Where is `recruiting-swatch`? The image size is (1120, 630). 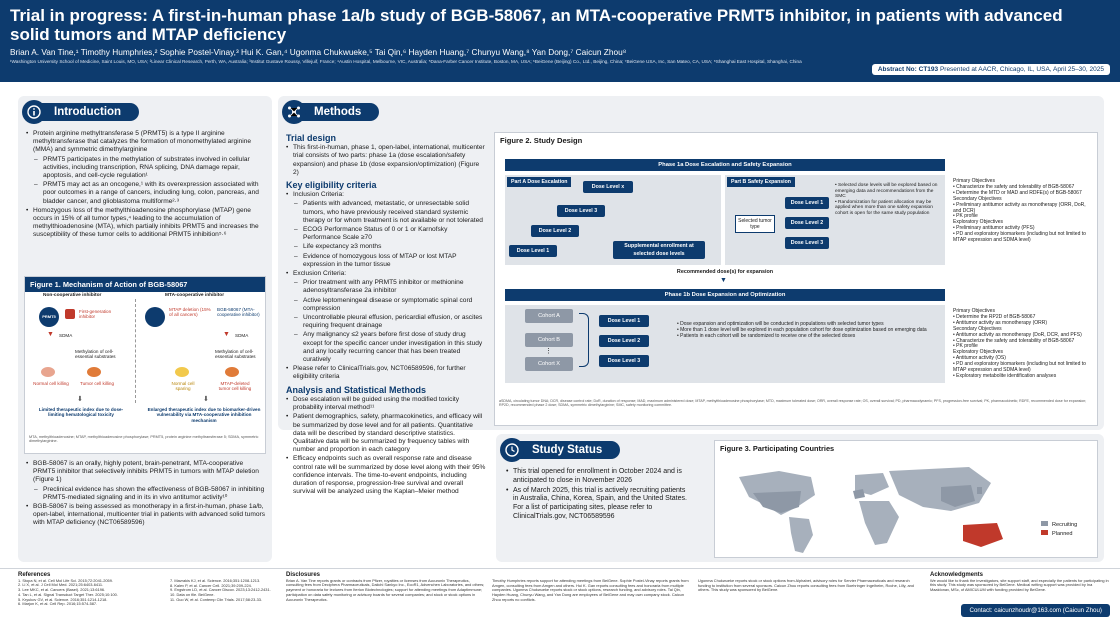 recruiting-swatch is located at coordinates (1044, 523).